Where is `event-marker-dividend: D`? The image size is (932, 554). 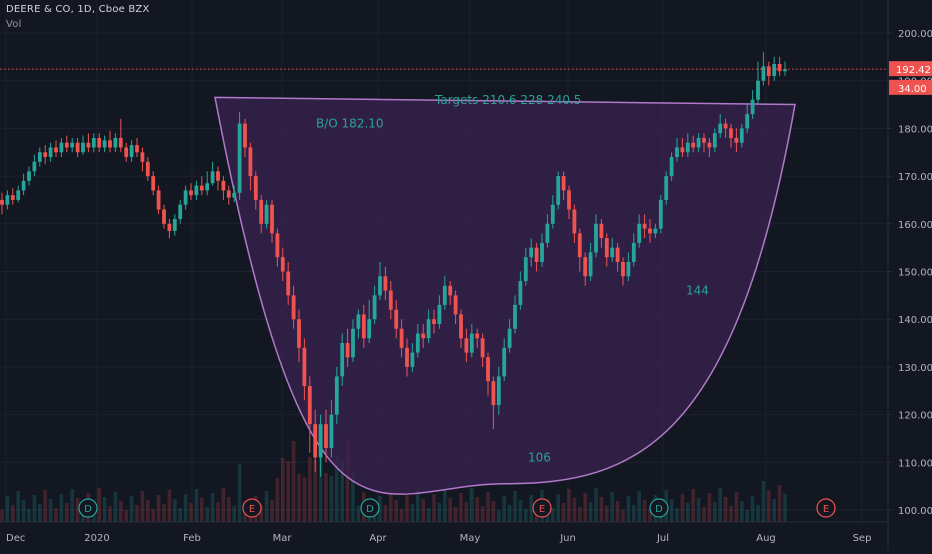 event-marker-dividend: D is located at coordinates (370, 508).